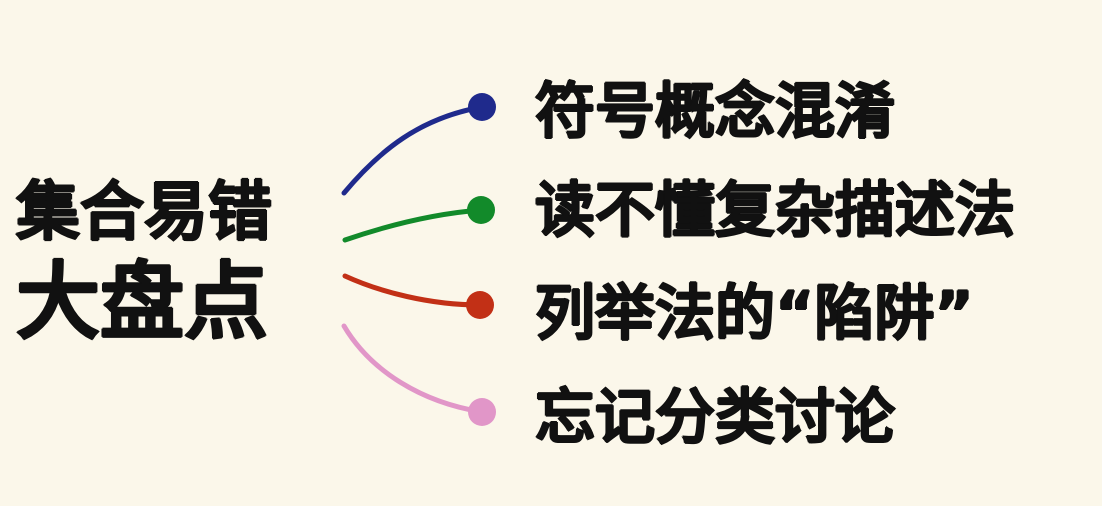 Image resolution: width=1102 pixels, height=506 pixels. What do you see at coordinates (715, 112) in the screenshot?
I see `item-label-1: 符号概念混淆` at bounding box center [715, 112].